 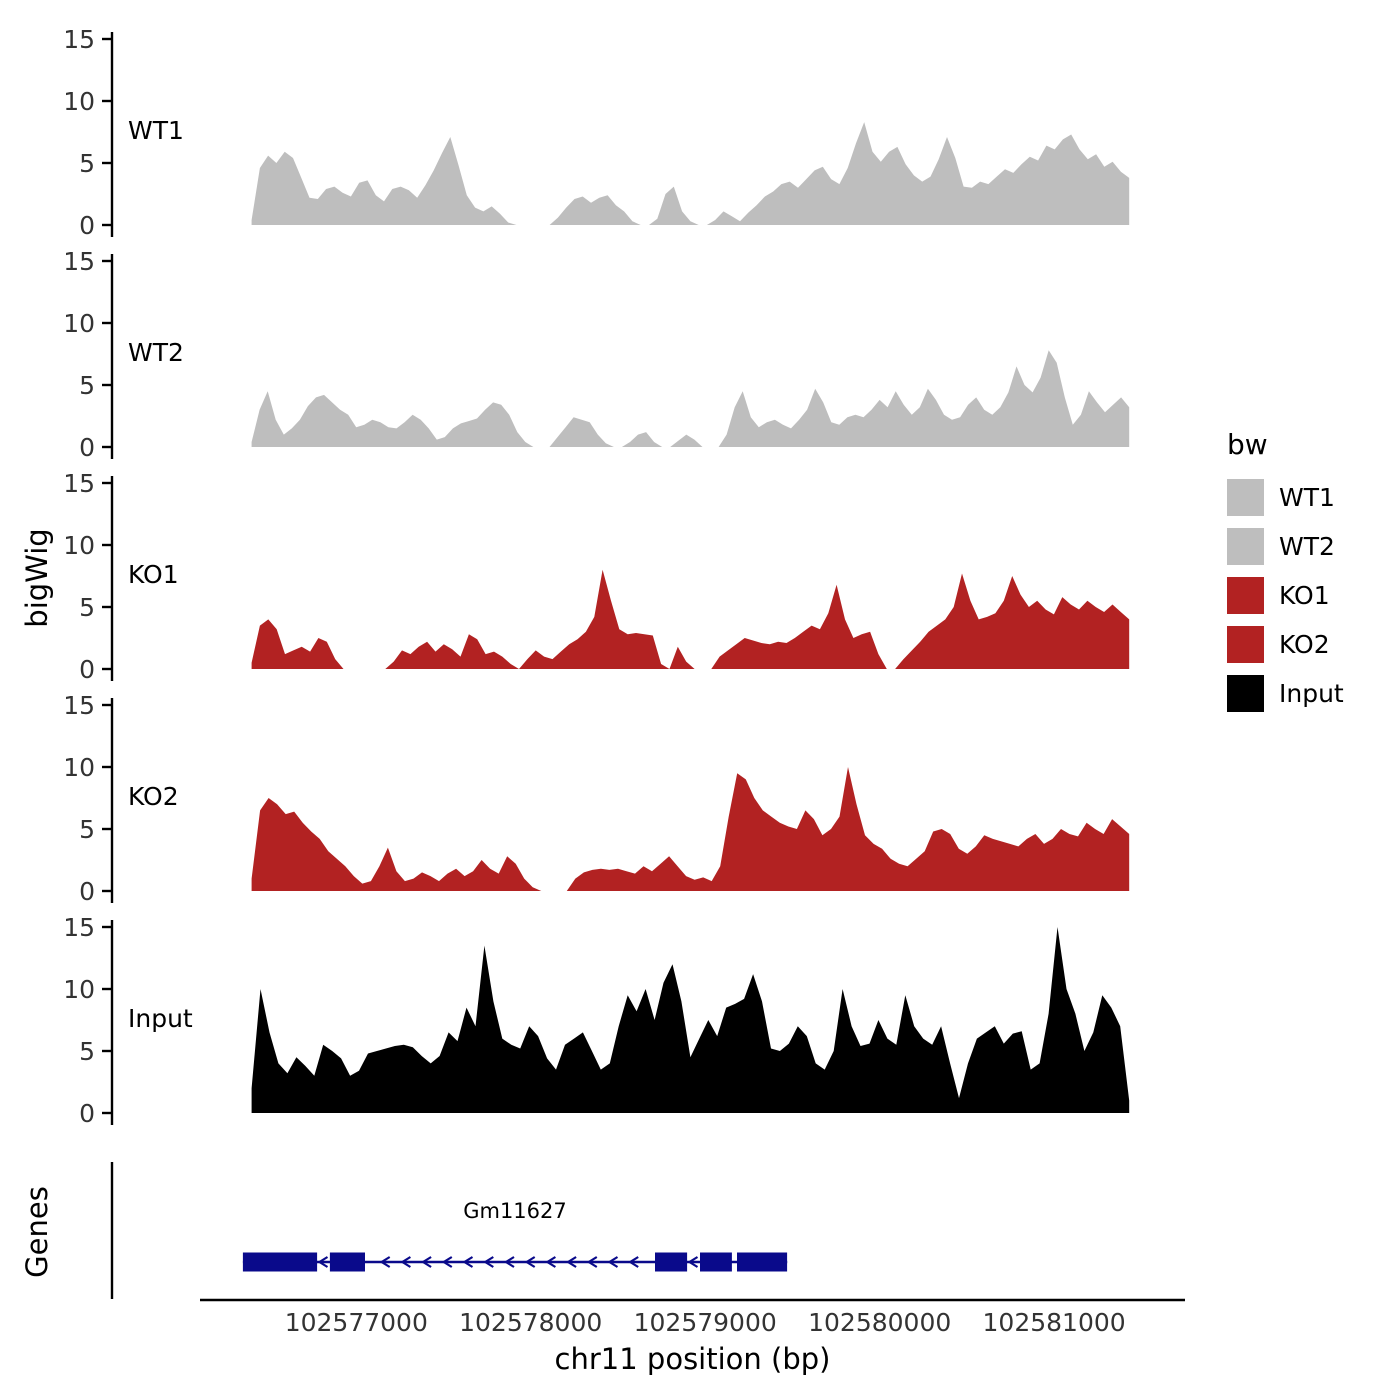 I want to click on legend: bw WT1 WT2 KO1 KO2 Input, so click(x=1285, y=576).